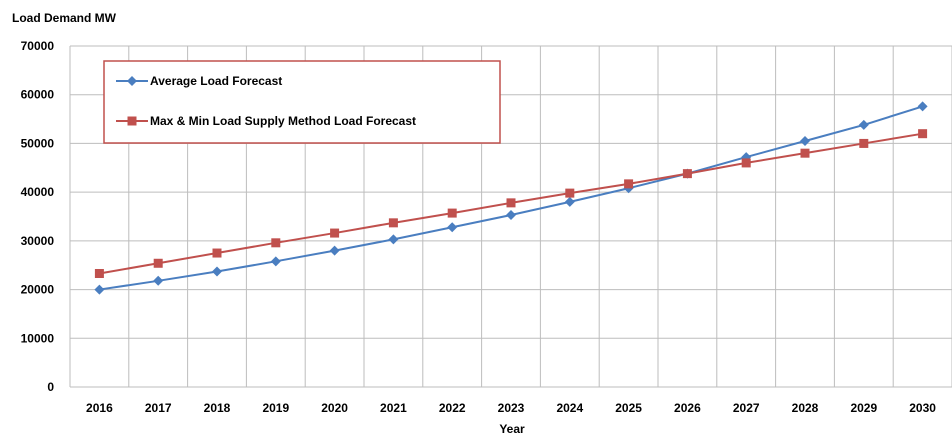 This screenshot has width=952, height=435. What do you see at coordinates (805, 408) in the screenshot?
I see `x-tick-label: 2028` at bounding box center [805, 408].